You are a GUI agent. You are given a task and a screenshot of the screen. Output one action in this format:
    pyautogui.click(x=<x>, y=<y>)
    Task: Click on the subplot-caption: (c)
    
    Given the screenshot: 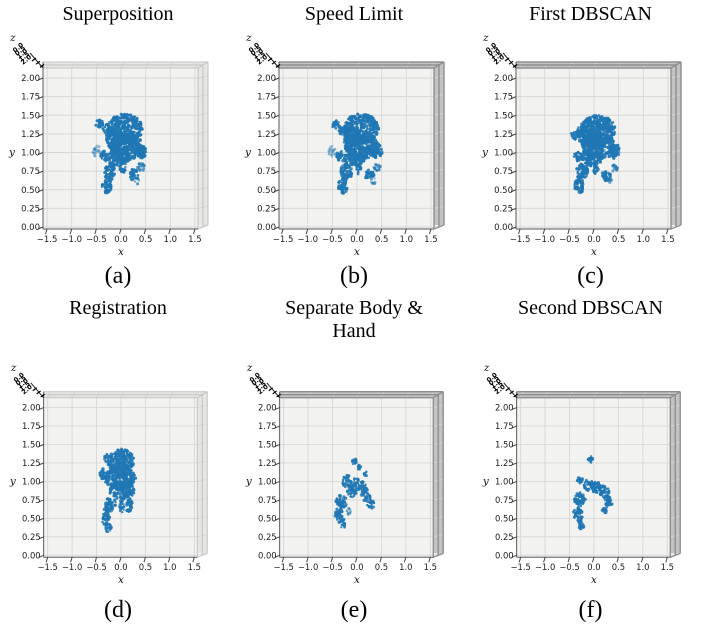 What is the action you would take?
    pyautogui.click(x=590, y=276)
    